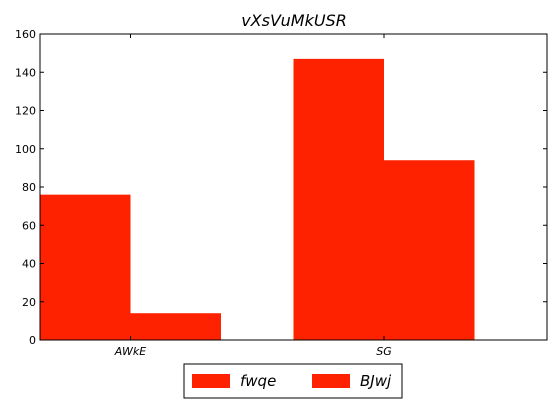  I want to click on legend-swatch-fwqe, so click(211, 381).